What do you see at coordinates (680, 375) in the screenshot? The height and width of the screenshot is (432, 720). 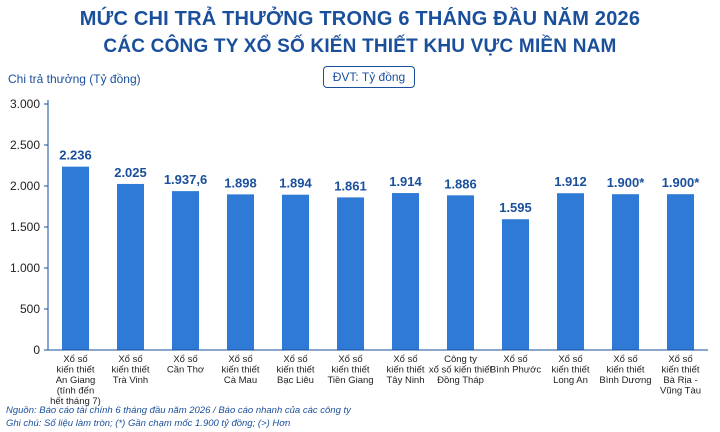 I see `category-label: Xổ số kiến thiết Bà Rịa -Vũng Tàu` at bounding box center [680, 375].